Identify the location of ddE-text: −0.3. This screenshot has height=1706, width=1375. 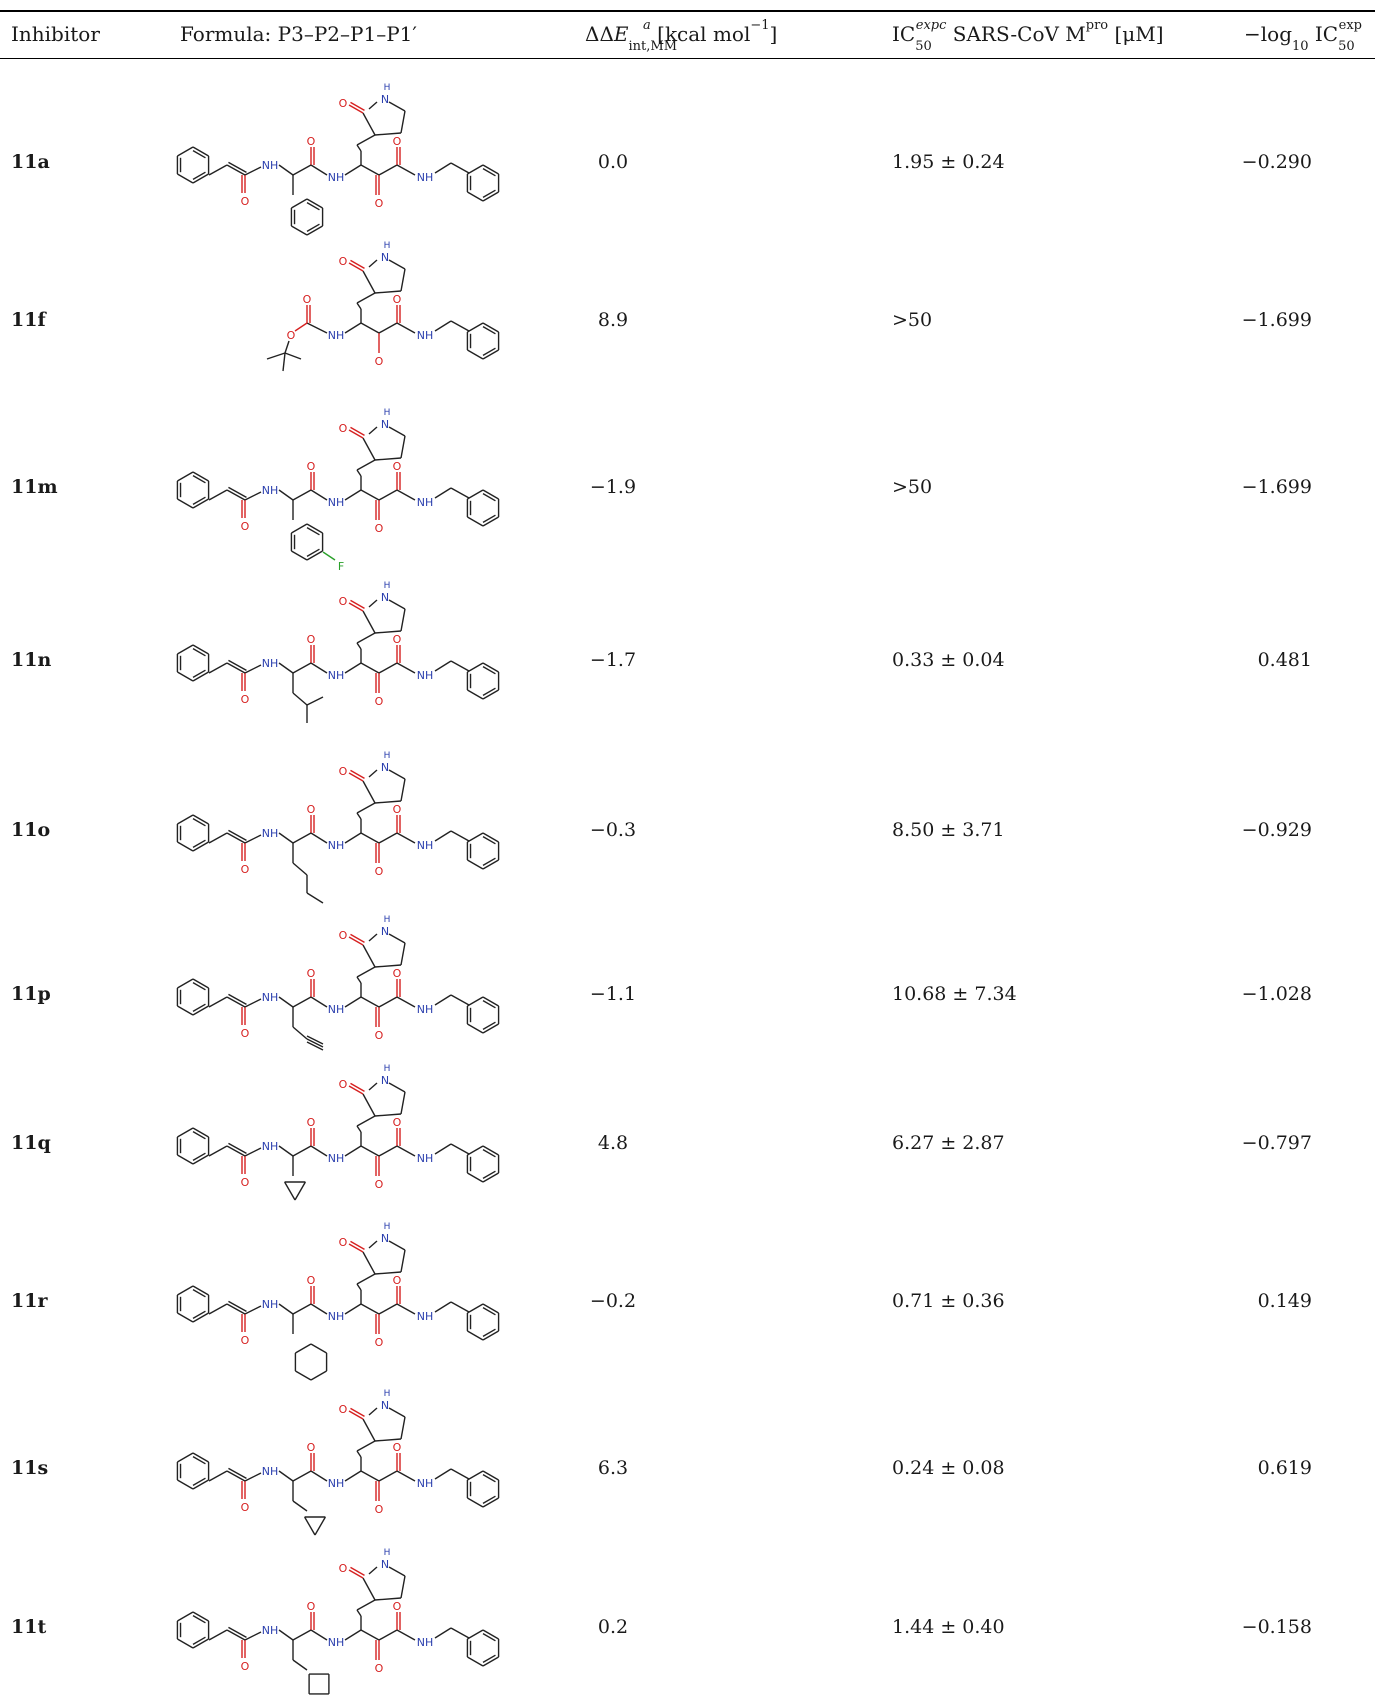
(613, 830).